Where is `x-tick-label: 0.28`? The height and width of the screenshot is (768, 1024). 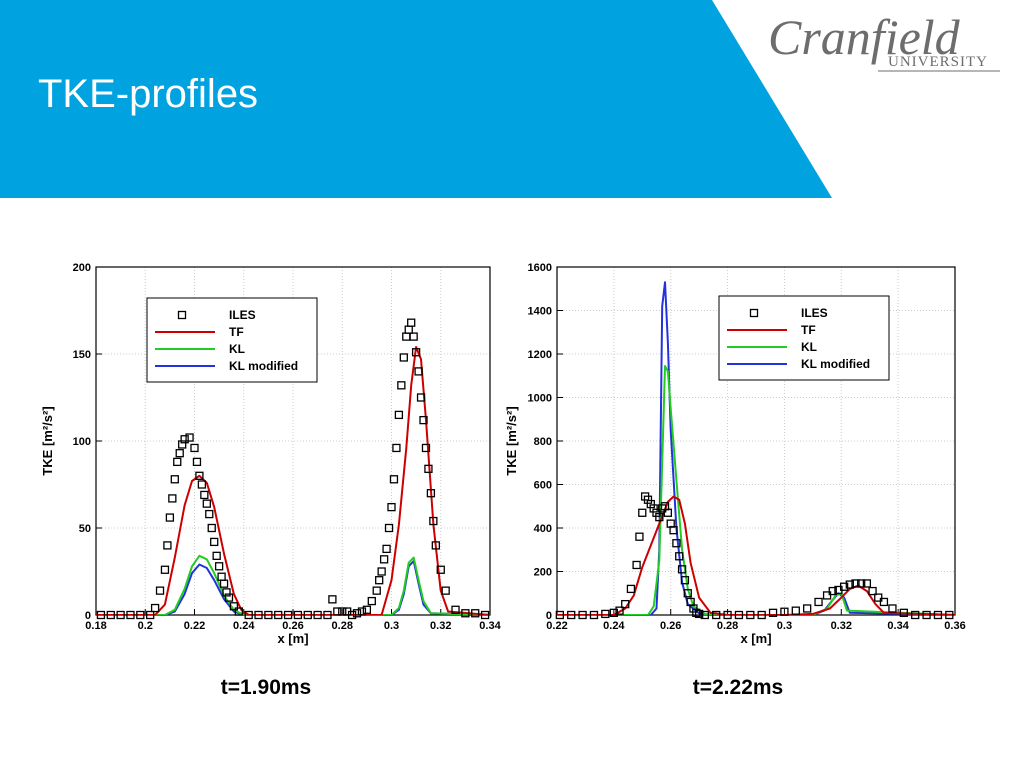
x-tick-label: 0.28 is located at coordinates (342, 626).